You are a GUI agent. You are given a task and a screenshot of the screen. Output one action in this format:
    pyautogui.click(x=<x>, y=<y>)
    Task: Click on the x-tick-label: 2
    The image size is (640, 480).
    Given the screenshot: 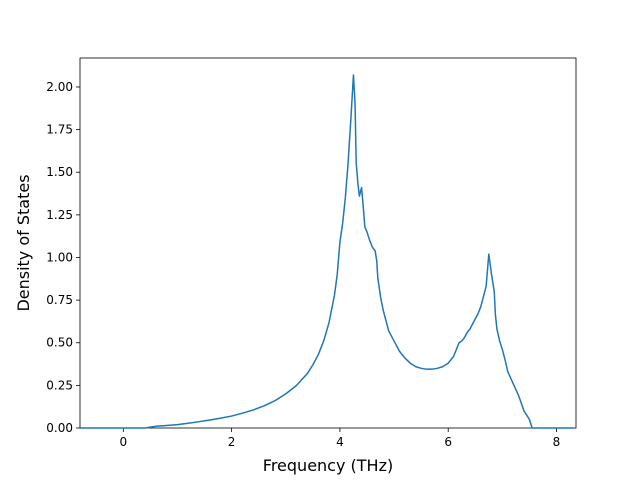 What is the action you would take?
    pyautogui.click(x=232, y=442)
    